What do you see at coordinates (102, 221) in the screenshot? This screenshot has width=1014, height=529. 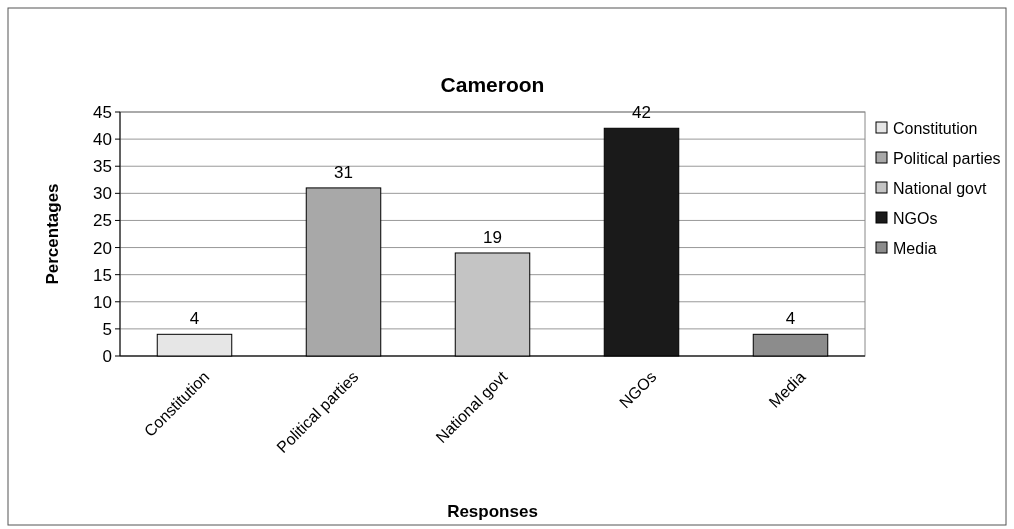 I see `y-tick-label: 25` at bounding box center [102, 221].